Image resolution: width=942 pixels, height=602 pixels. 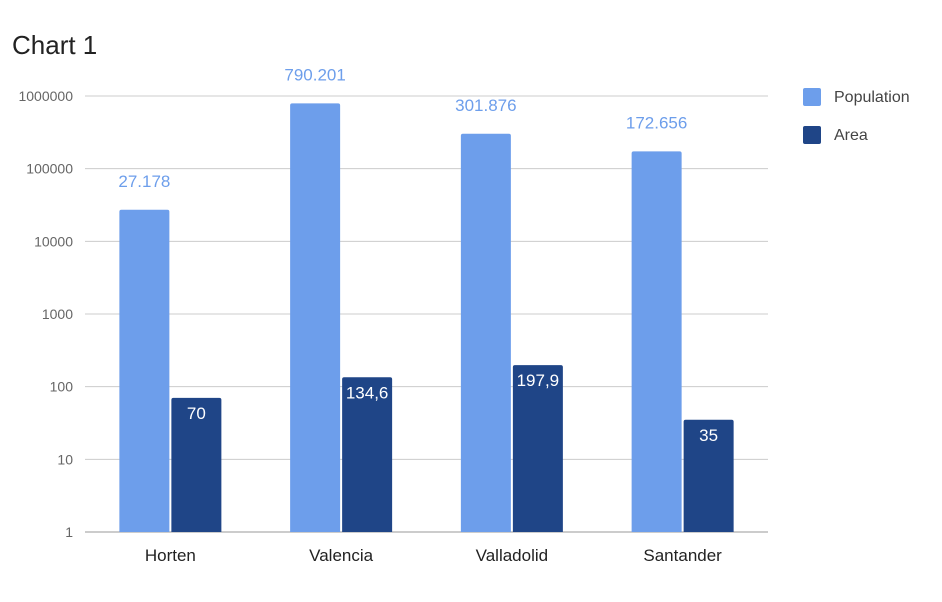 What do you see at coordinates (65, 459) in the screenshot?
I see `y-tick-label: 10` at bounding box center [65, 459].